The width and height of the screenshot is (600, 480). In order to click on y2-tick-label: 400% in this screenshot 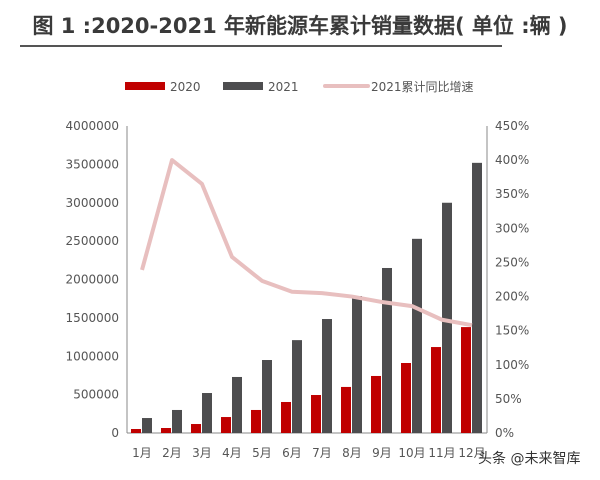, I will do `click(512, 160)`.